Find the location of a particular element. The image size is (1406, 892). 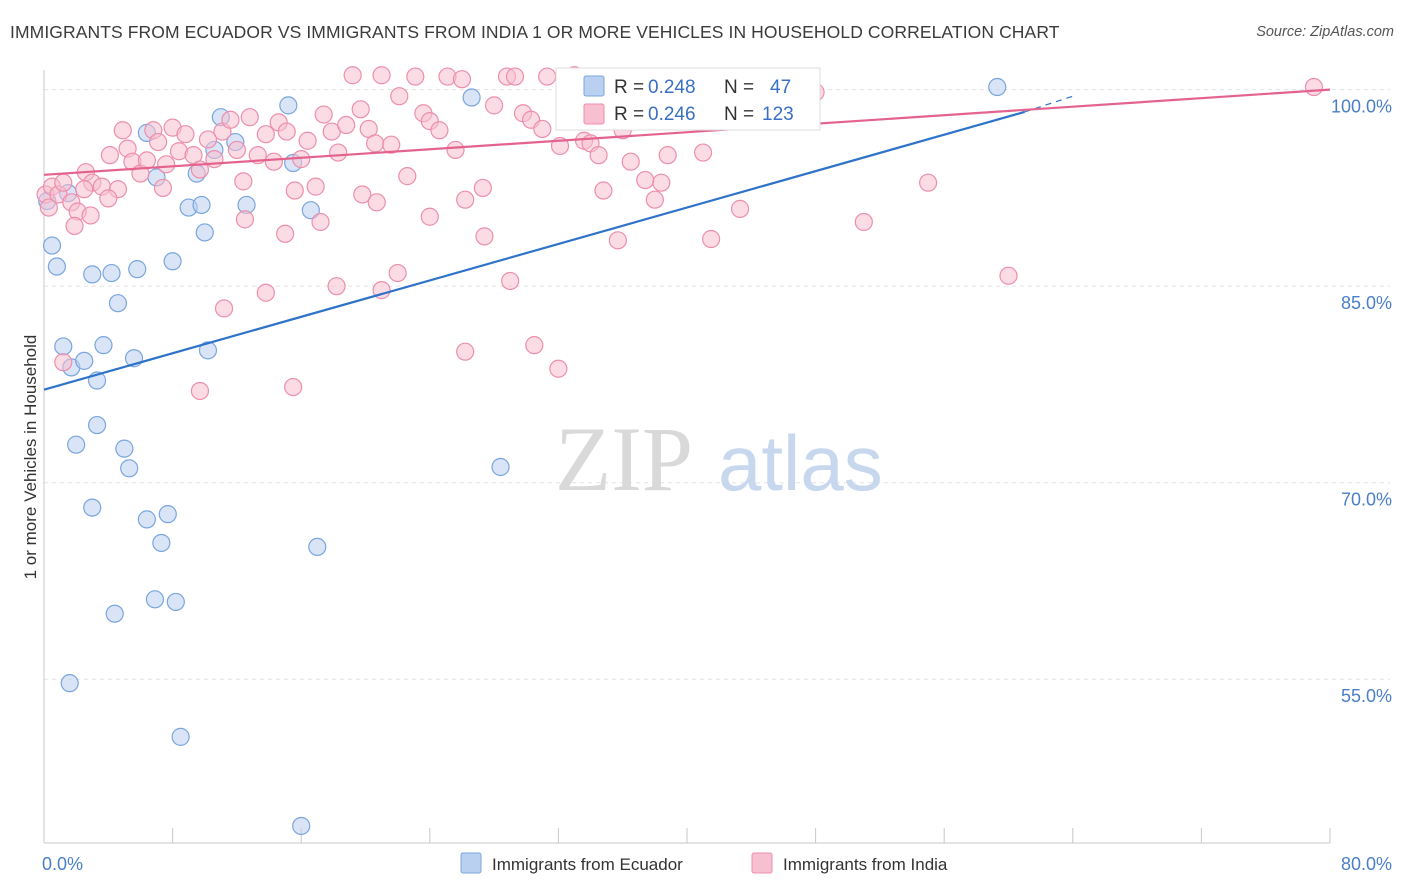

stats-legend-ecuador-swatch is located at coordinates (594, 86).